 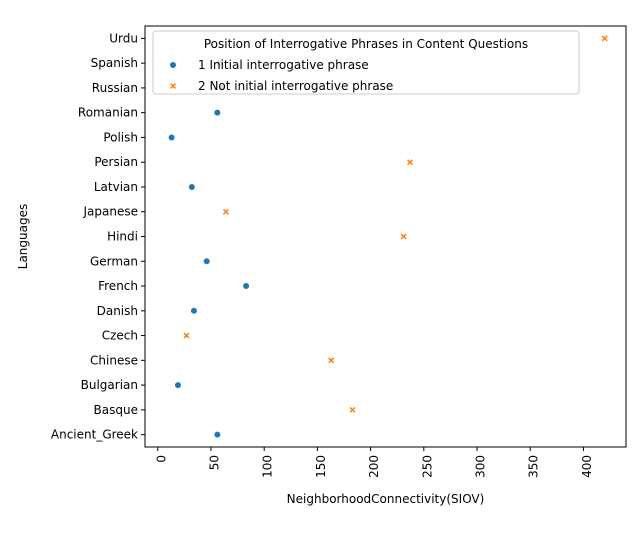 I want to click on point-romanian, so click(x=217, y=112).